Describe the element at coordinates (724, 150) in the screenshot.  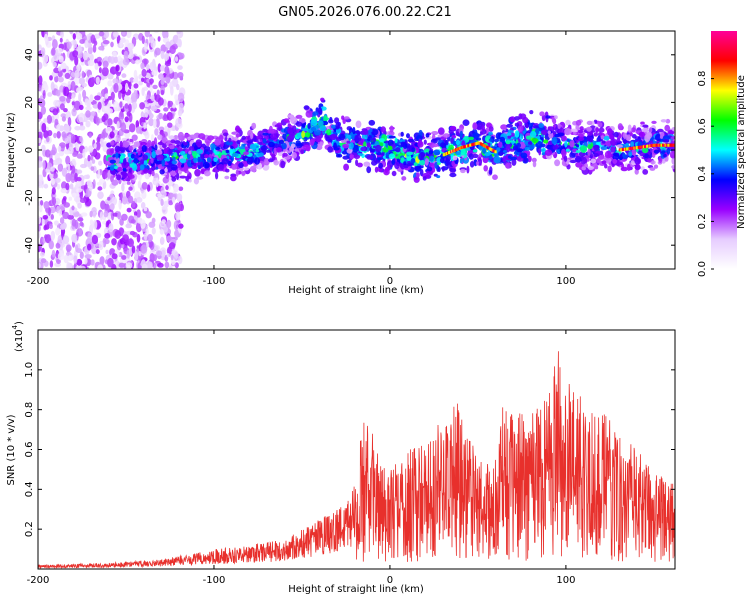
I see `colorbar-gradient` at that location.